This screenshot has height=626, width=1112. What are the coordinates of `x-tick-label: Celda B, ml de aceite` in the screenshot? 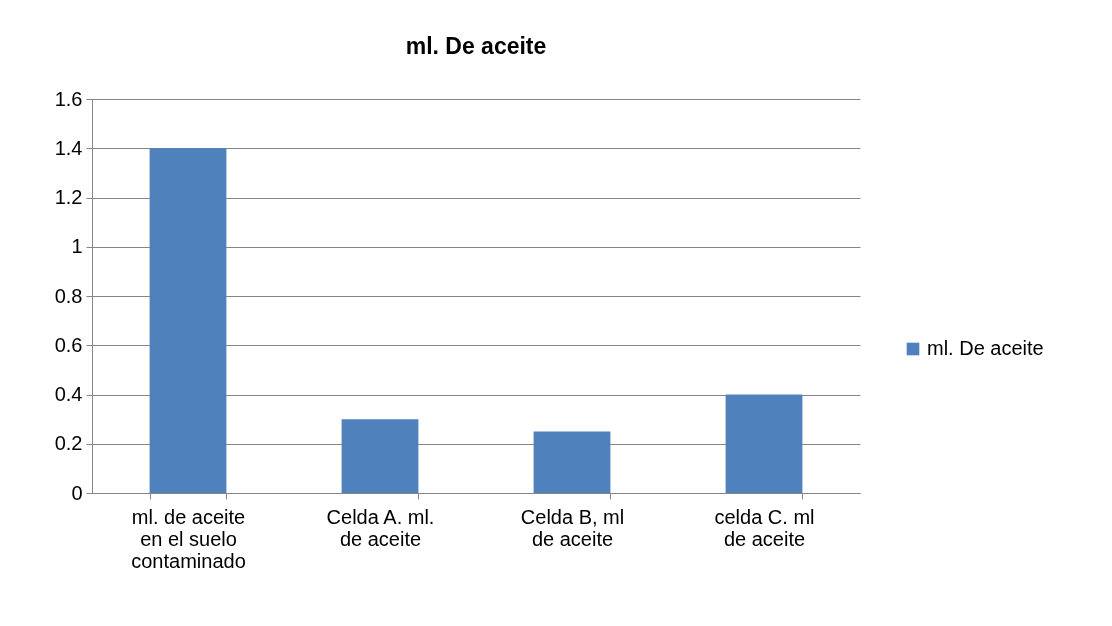 It's located at (572, 527).